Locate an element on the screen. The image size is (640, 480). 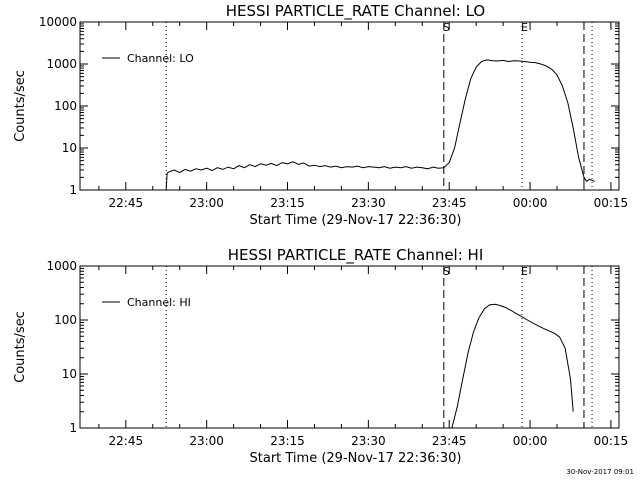
panel-1-x-axis-label: Start Time (29-Nov-17 22:36:30) is located at coordinates (356, 220).